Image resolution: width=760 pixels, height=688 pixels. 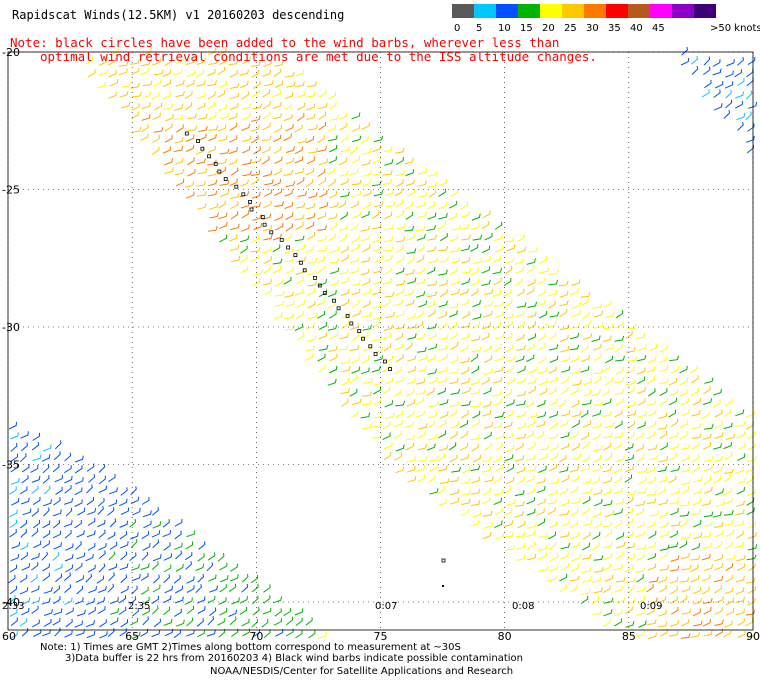 What do you see at coordinates (11, 190) in the screenshot?
I see `lat-label: -25` at bounding box center [11, 190].